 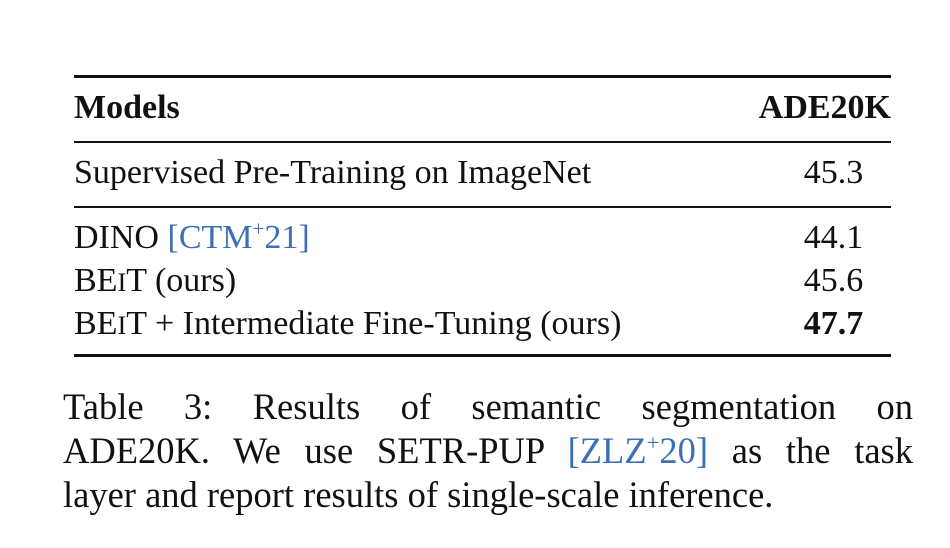 What do you see at coordinates (315, 450) in the screenshot?
I see `caption-line-2-start: ADE20K. We use SETR-PUP` at bounding box center [315, 450].